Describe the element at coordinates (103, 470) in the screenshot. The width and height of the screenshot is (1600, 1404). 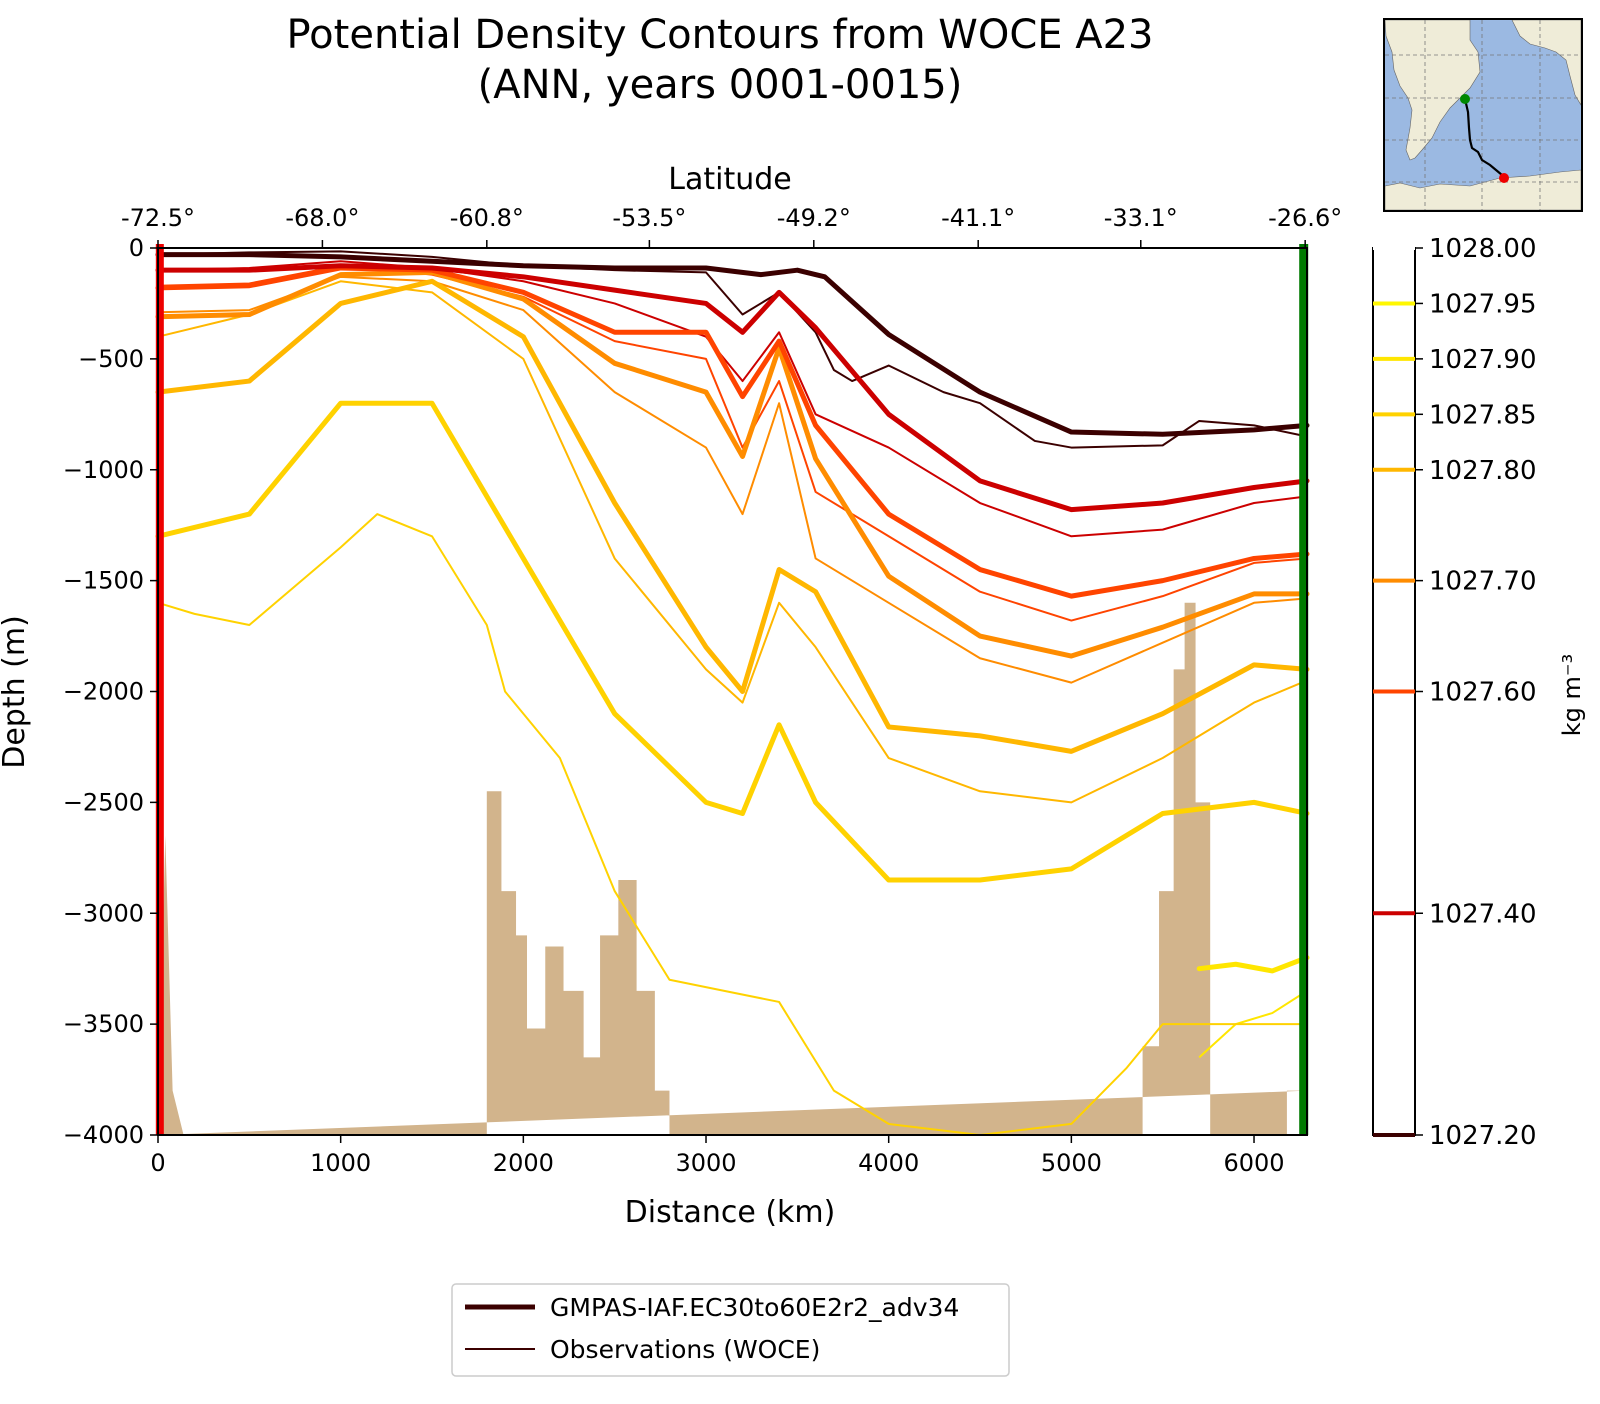
I see `y-tick-label: −1000` at that location.